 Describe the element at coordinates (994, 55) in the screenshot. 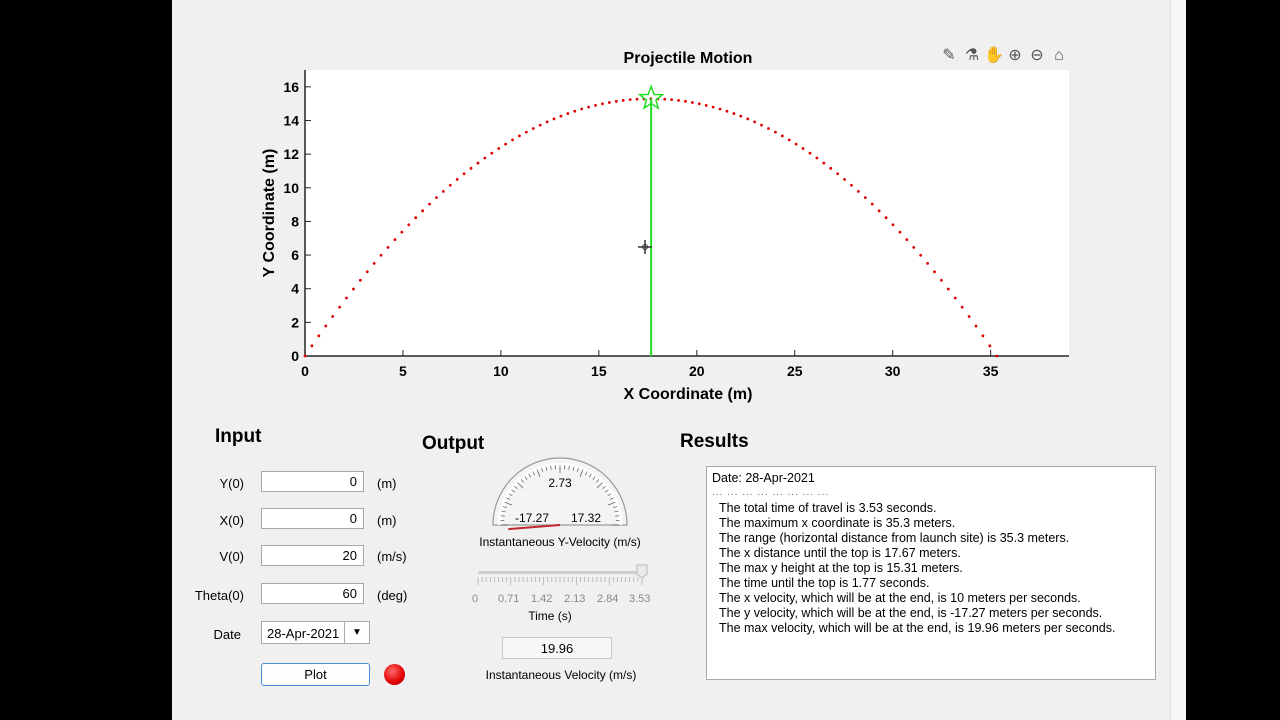

I see `pan-icon: ✋` at that location.